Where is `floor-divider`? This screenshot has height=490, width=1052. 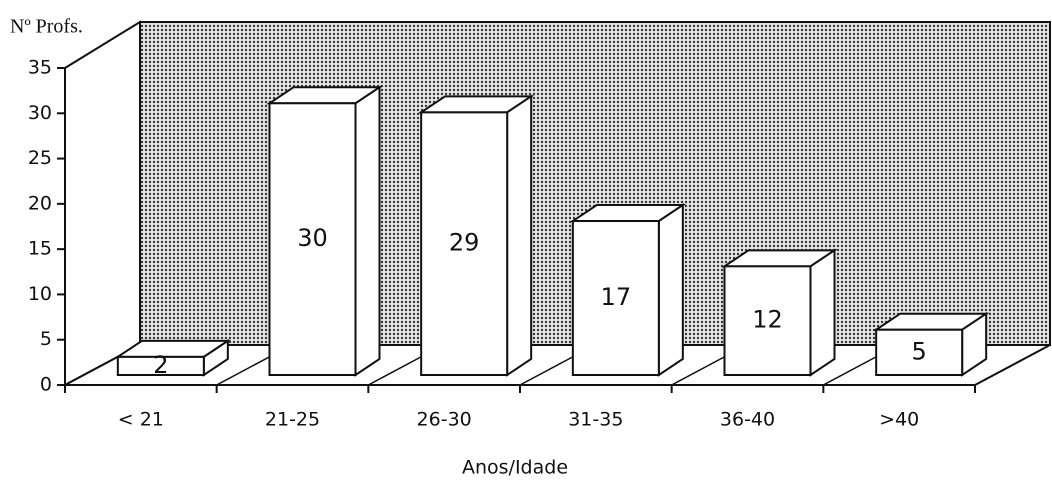 floor-divider is located at coordinates (1012, 365).